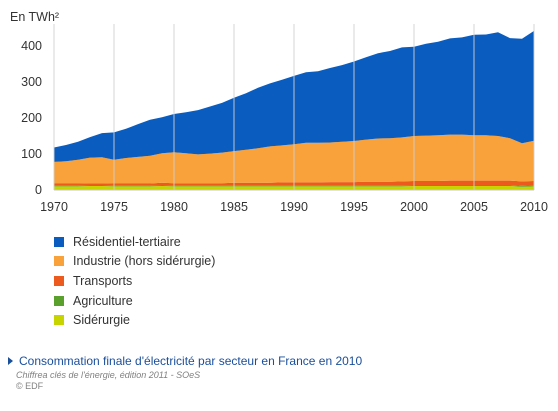 The height and width of the screenshot is (411, 558). Describe the element at coordinates (59, 280) in the screenshot. I see `legend-swatch-transports` at that location.